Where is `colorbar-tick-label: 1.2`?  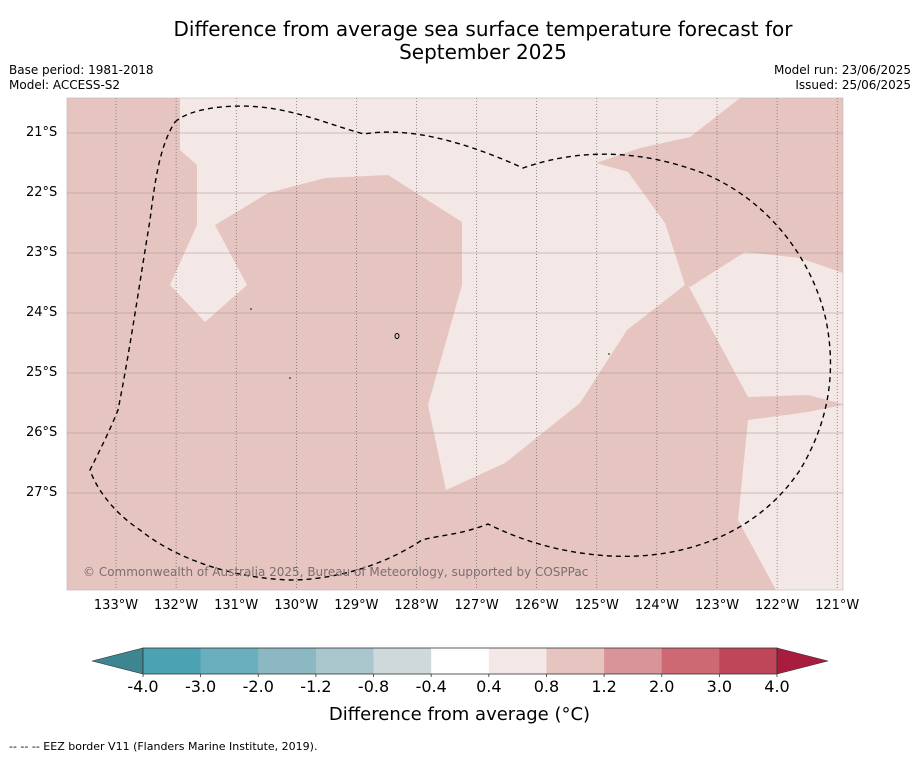
colorbar-tick-label: 1.2 is located at coordinates (604, 686).